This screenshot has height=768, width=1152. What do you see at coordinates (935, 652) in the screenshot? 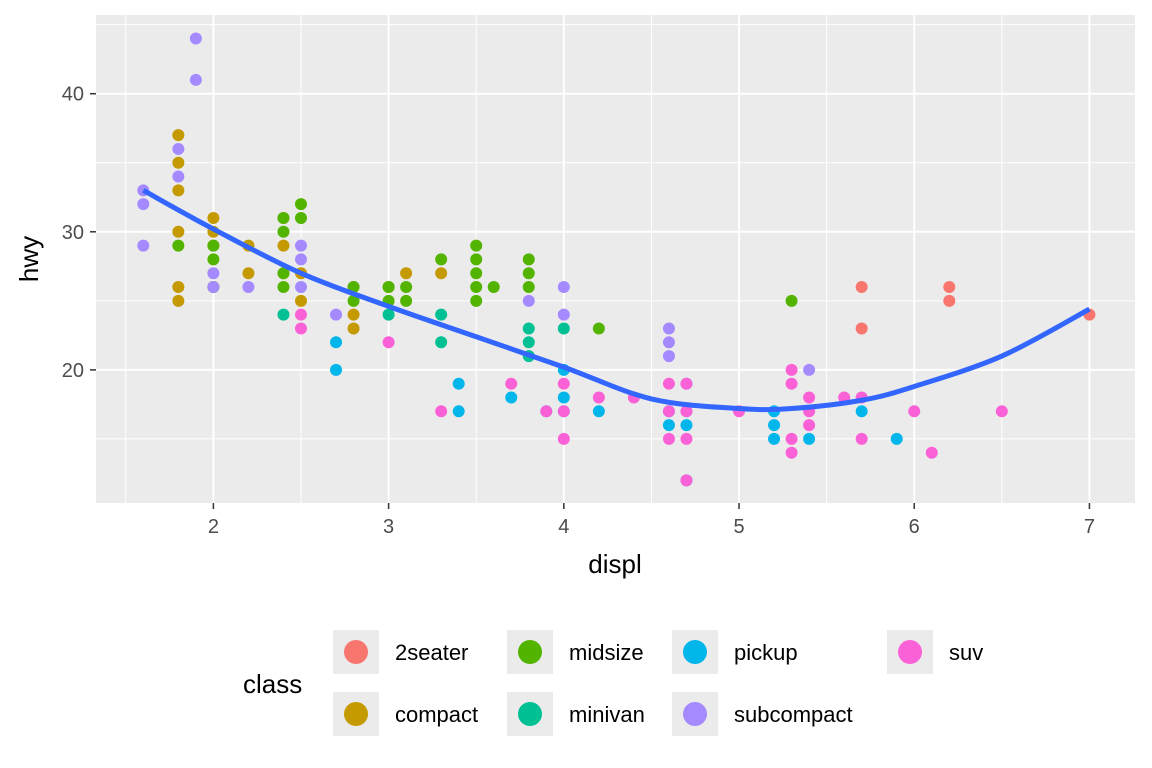
I see `legend-item-suv: suv` at bounding box center [935, 652].